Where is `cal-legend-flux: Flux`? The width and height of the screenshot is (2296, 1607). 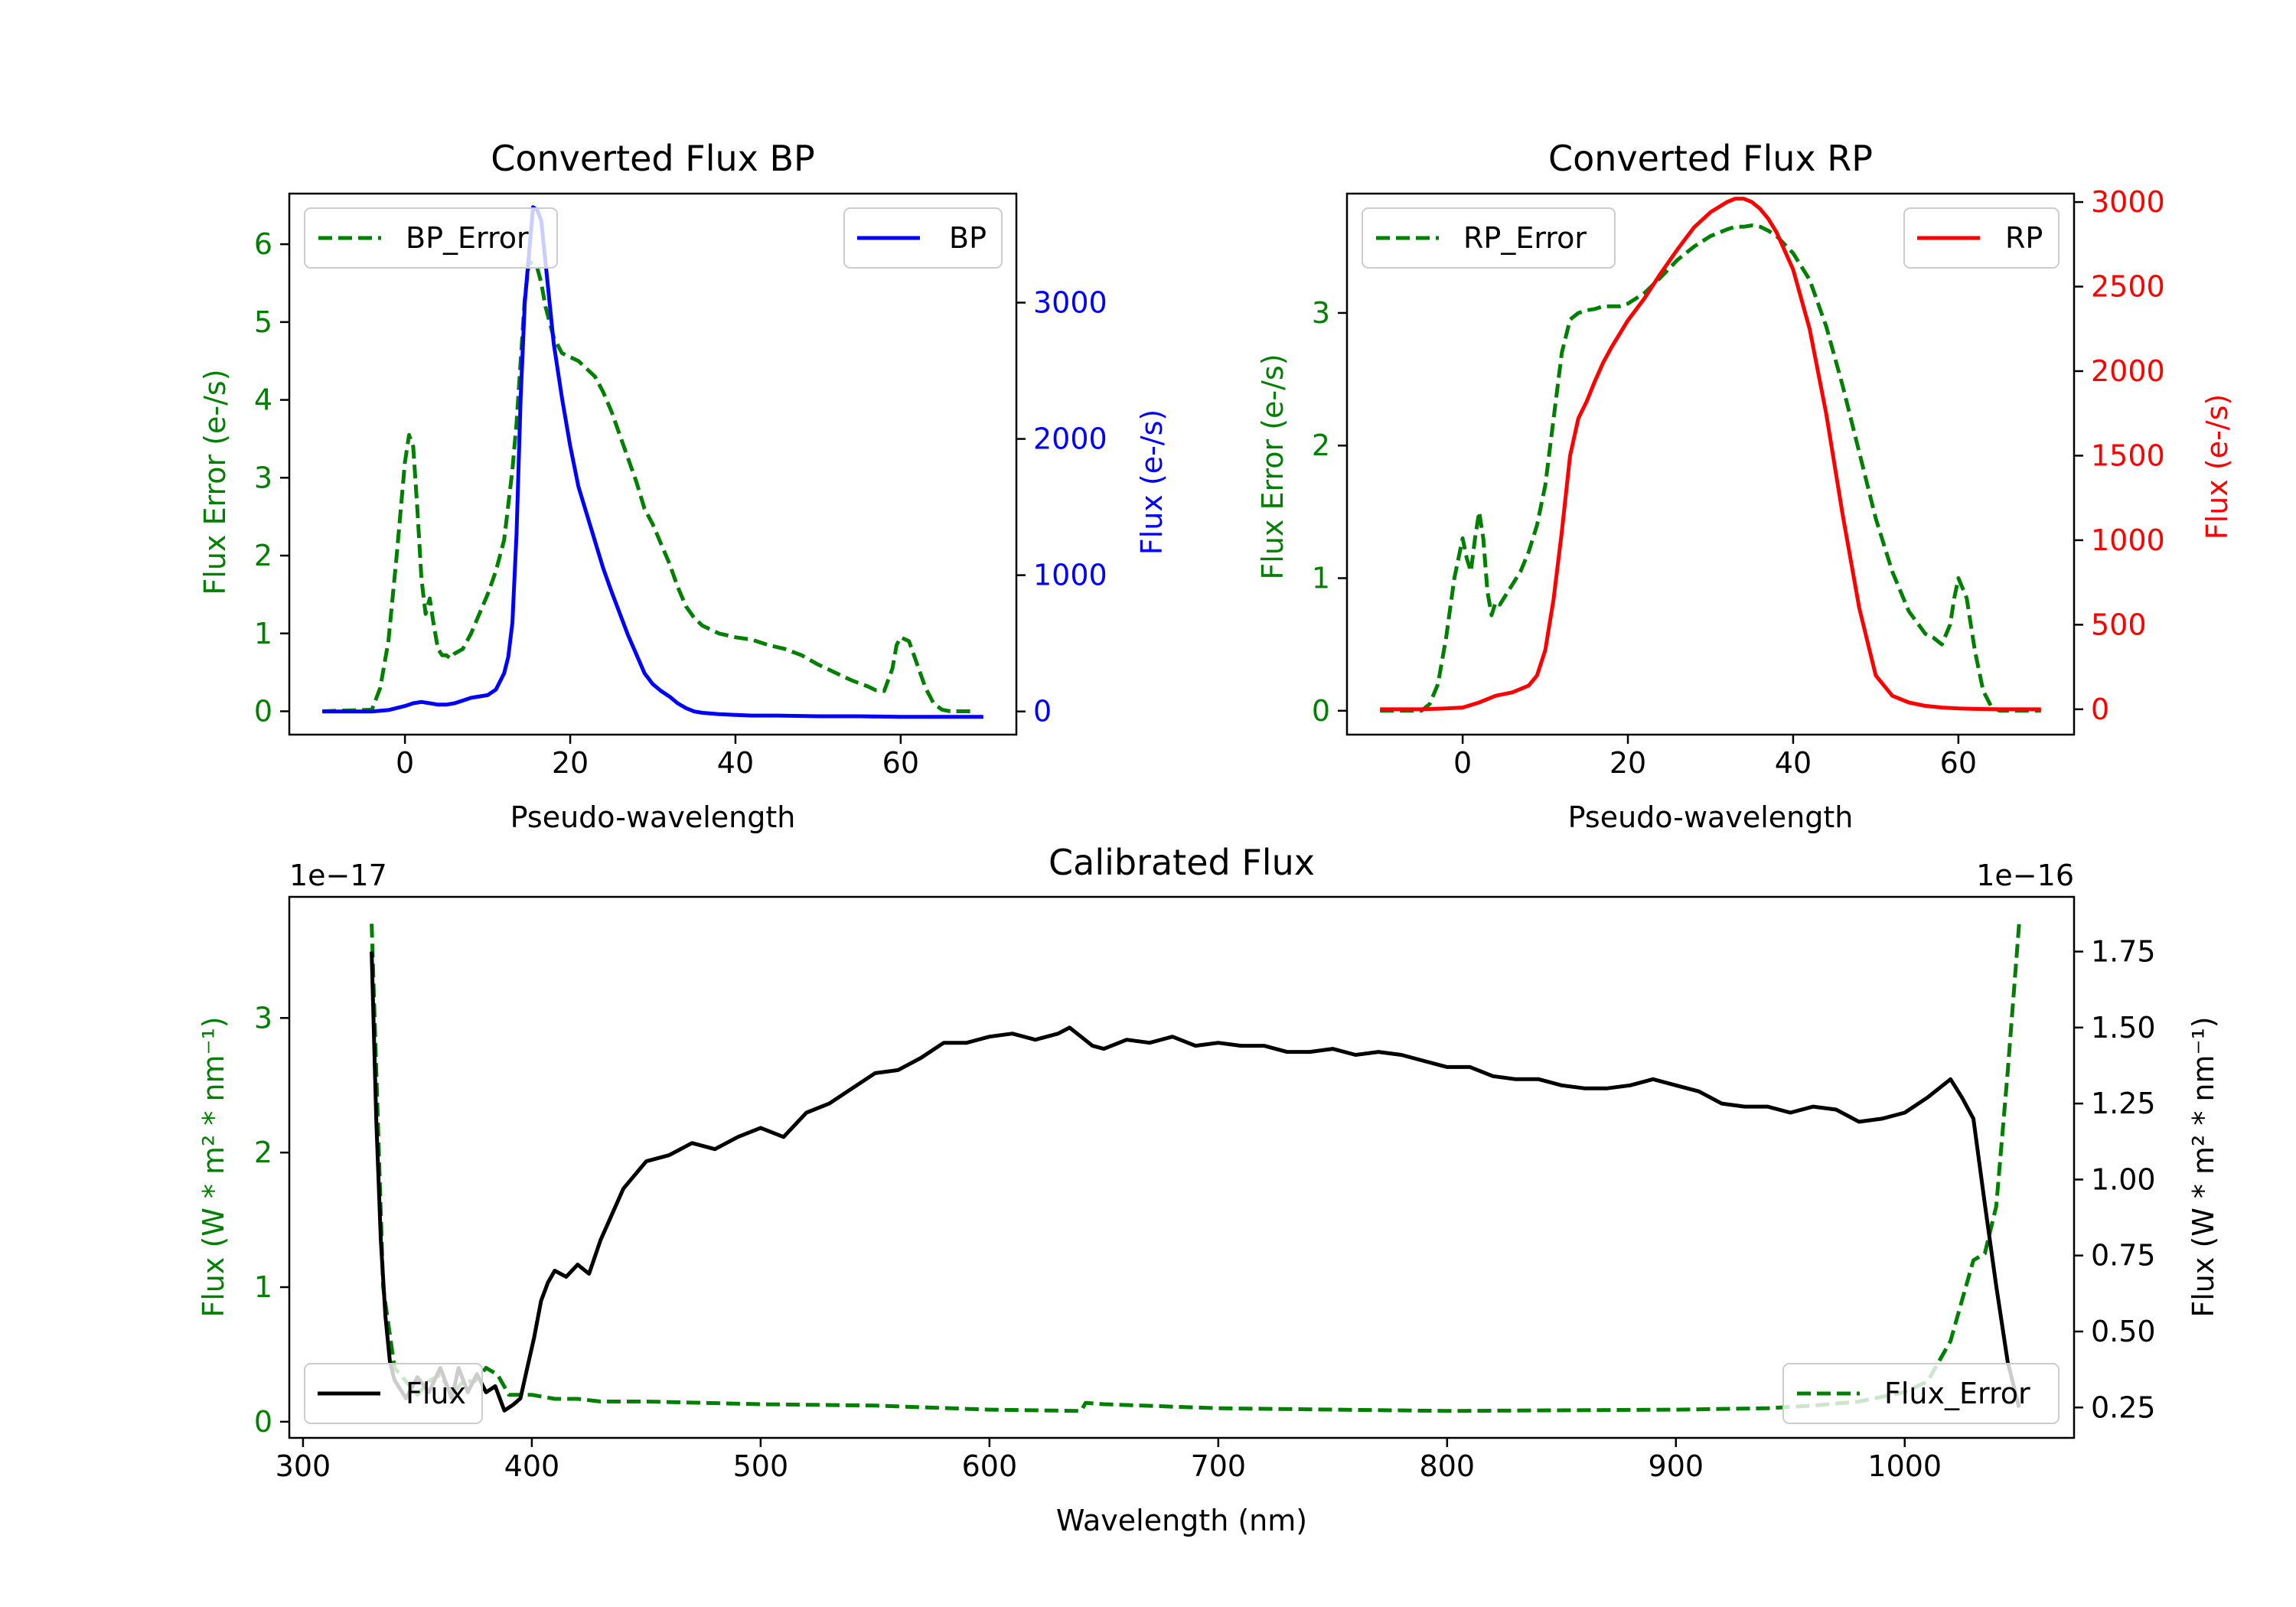
cal-legend-flux: Flux is located at coordinates (393, 1393).